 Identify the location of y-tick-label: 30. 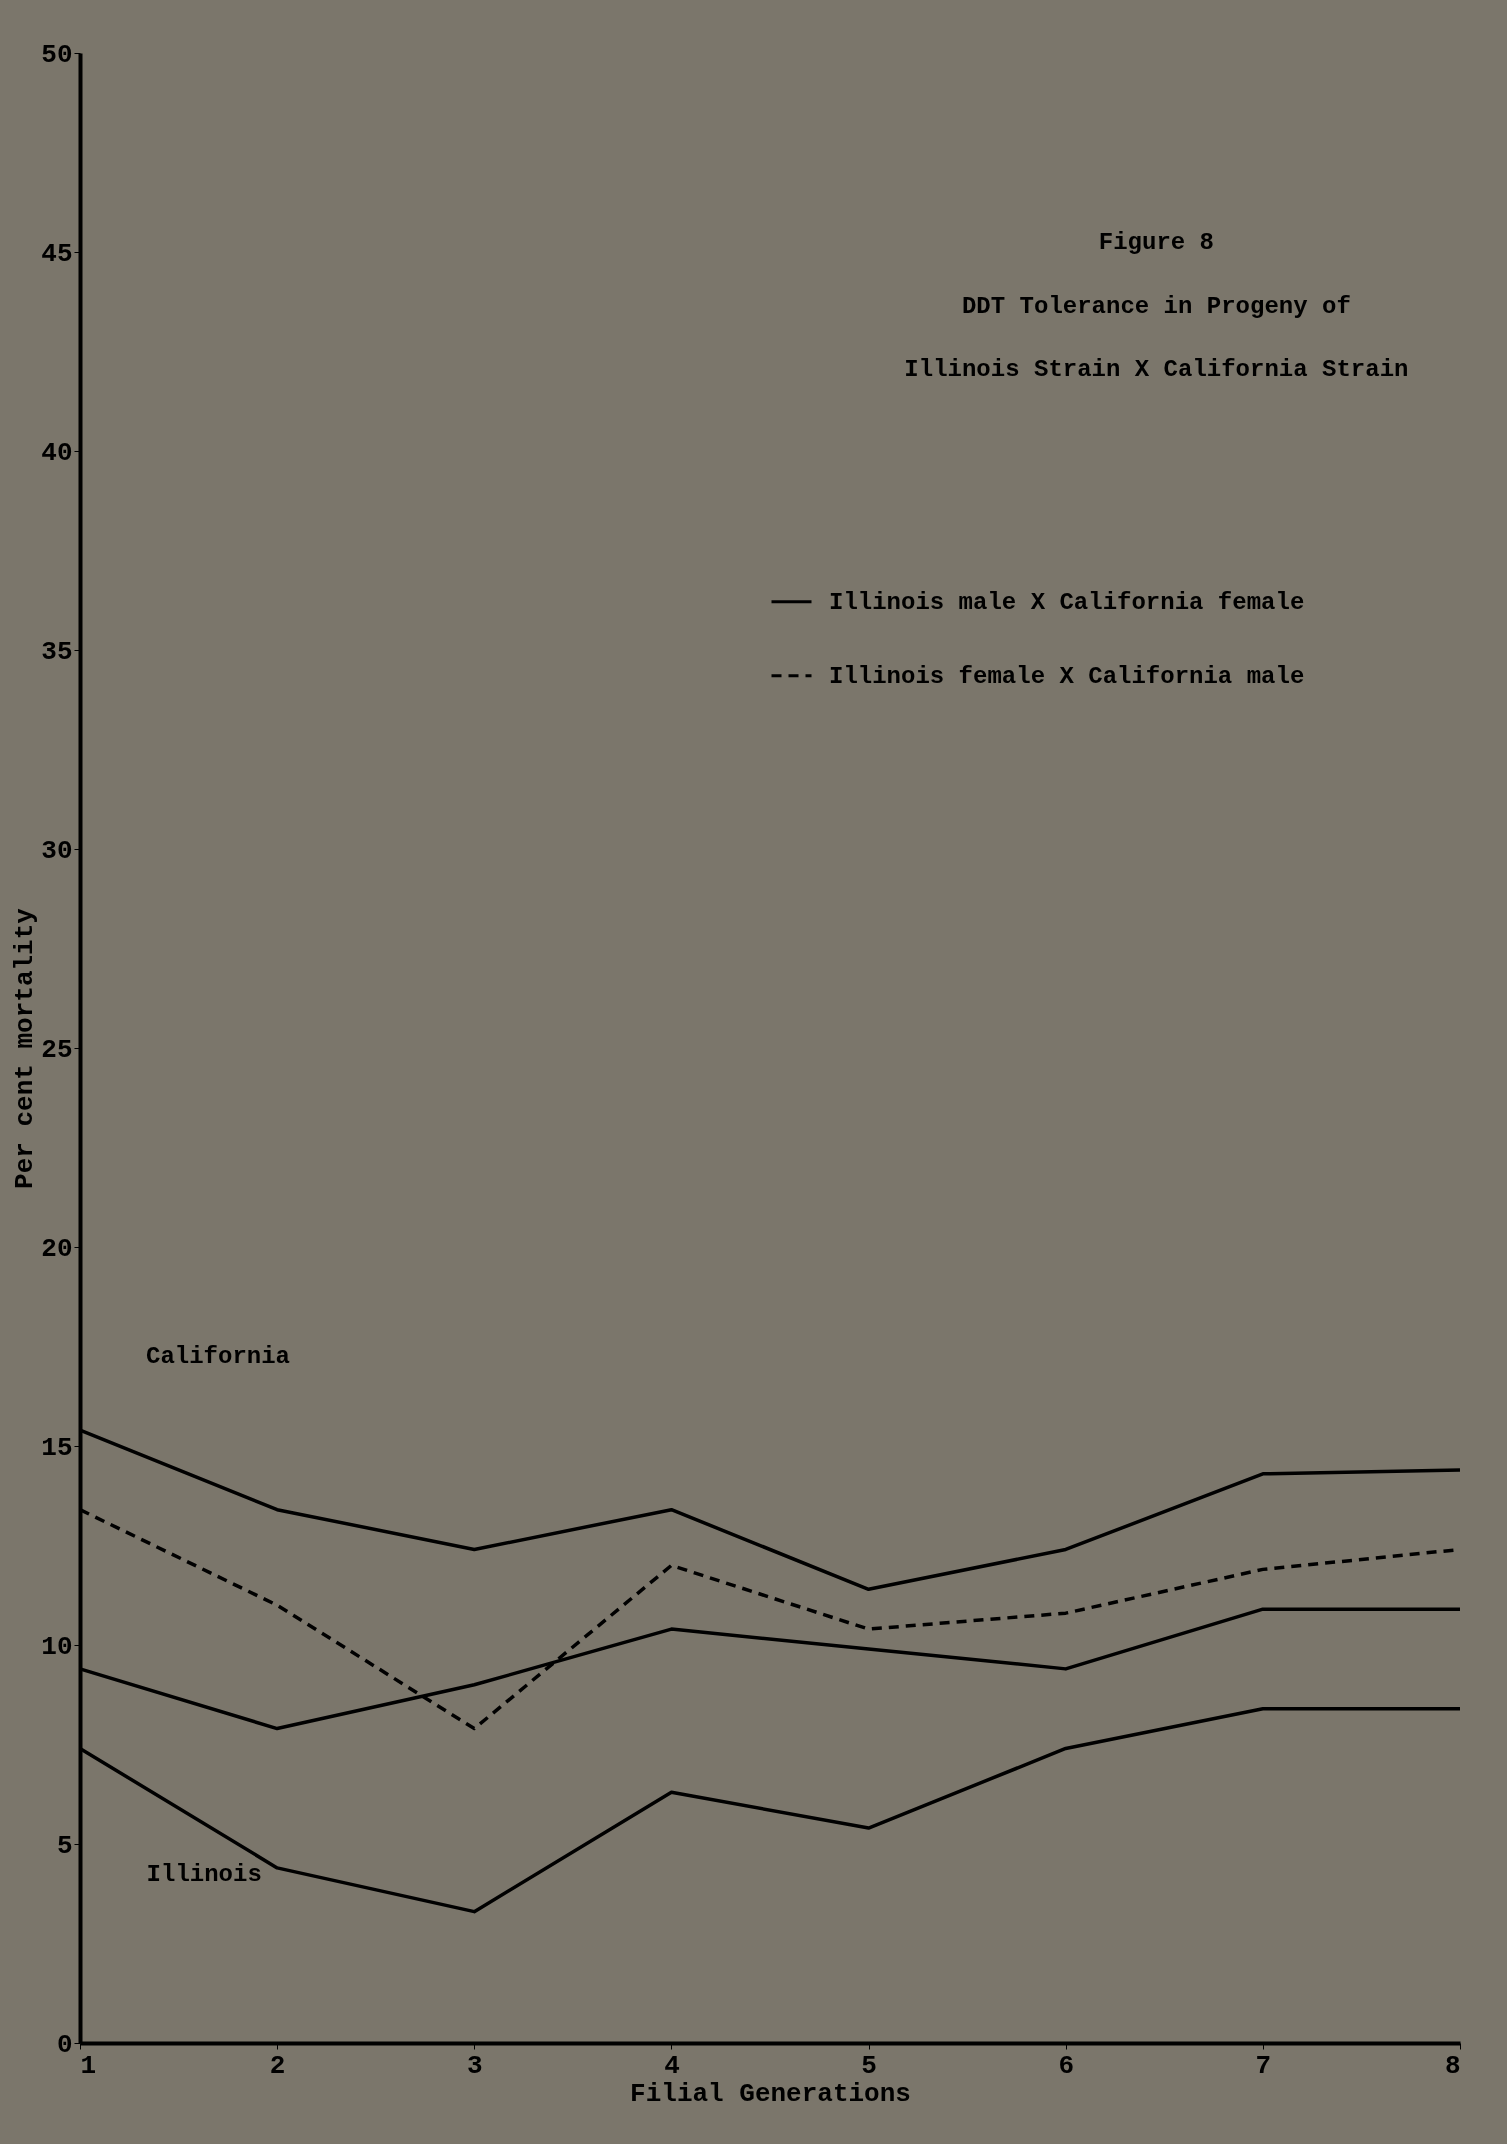
(57, 850).